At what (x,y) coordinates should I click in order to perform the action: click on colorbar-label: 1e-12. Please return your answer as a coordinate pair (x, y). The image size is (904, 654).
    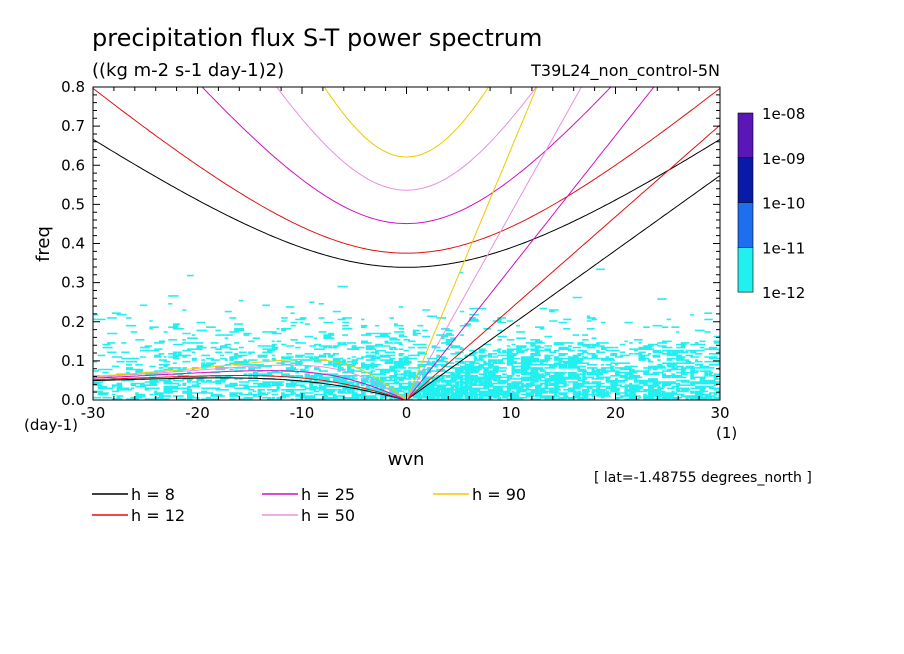
    Looking at the image, I should click on (783, 293).